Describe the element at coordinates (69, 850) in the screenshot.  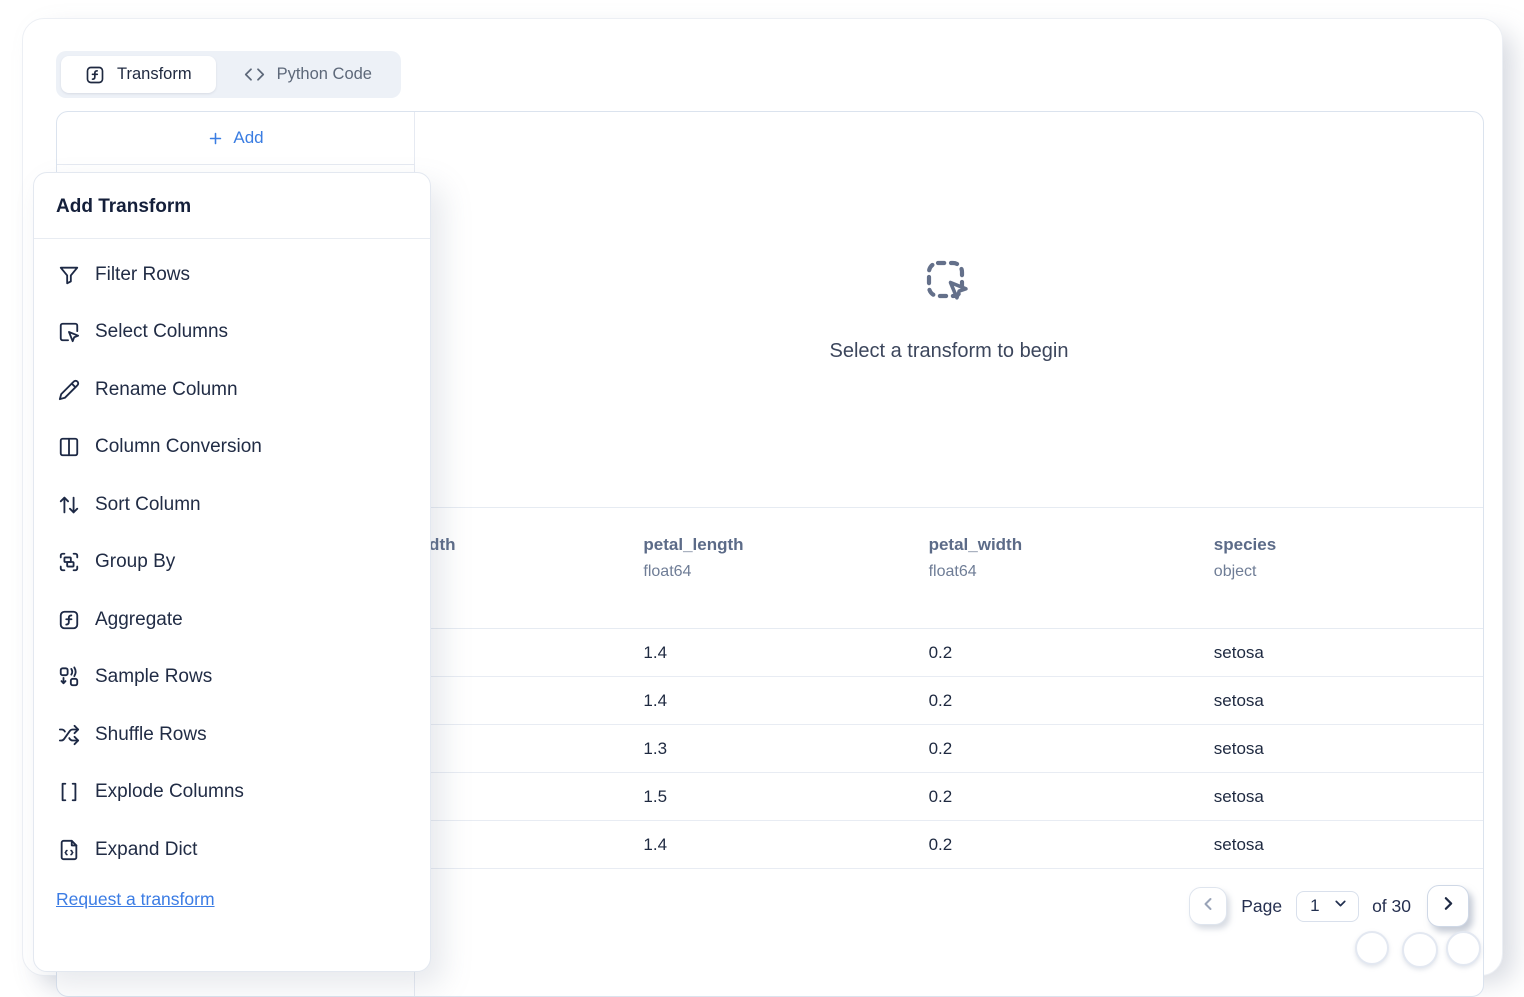
I see `file-braces-icon` at that location.